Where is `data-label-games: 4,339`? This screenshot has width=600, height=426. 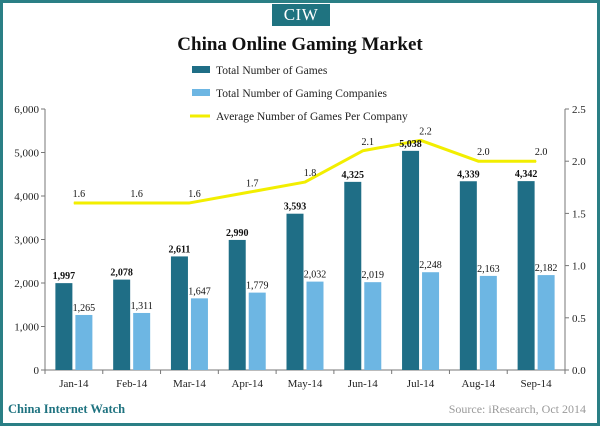 data-label-games: 4,339 is located at coordinates (468, 174).